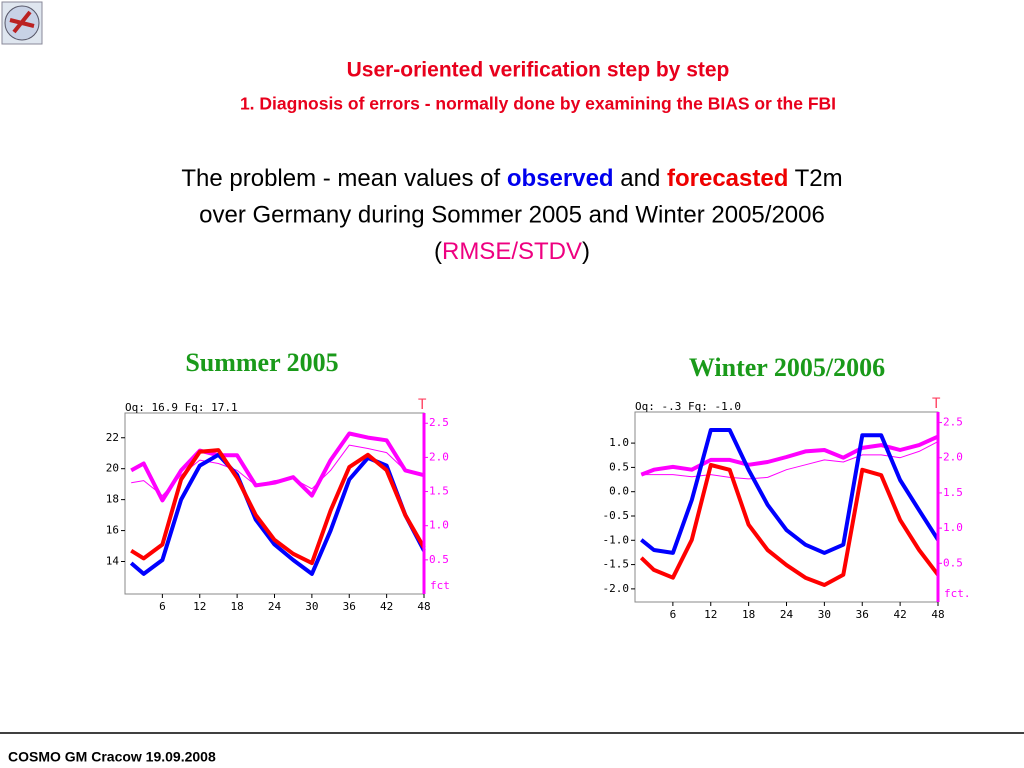  Describe the element at coordinates (616, 515) in the screenshot. I see `y-tick-label: -0.5` at that location.